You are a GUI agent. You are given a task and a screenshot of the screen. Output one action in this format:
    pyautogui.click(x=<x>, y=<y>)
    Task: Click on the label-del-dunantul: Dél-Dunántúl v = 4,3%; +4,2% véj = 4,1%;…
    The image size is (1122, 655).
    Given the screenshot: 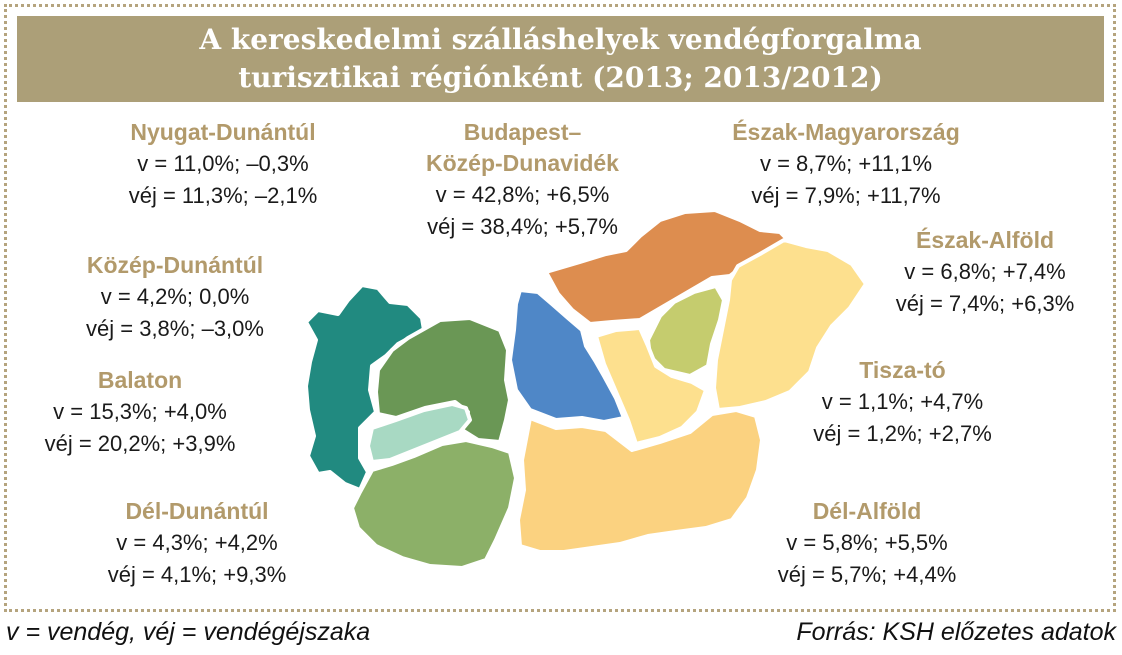 What is the action you would take?
    pyautogui.click(x=197, y=543)
    